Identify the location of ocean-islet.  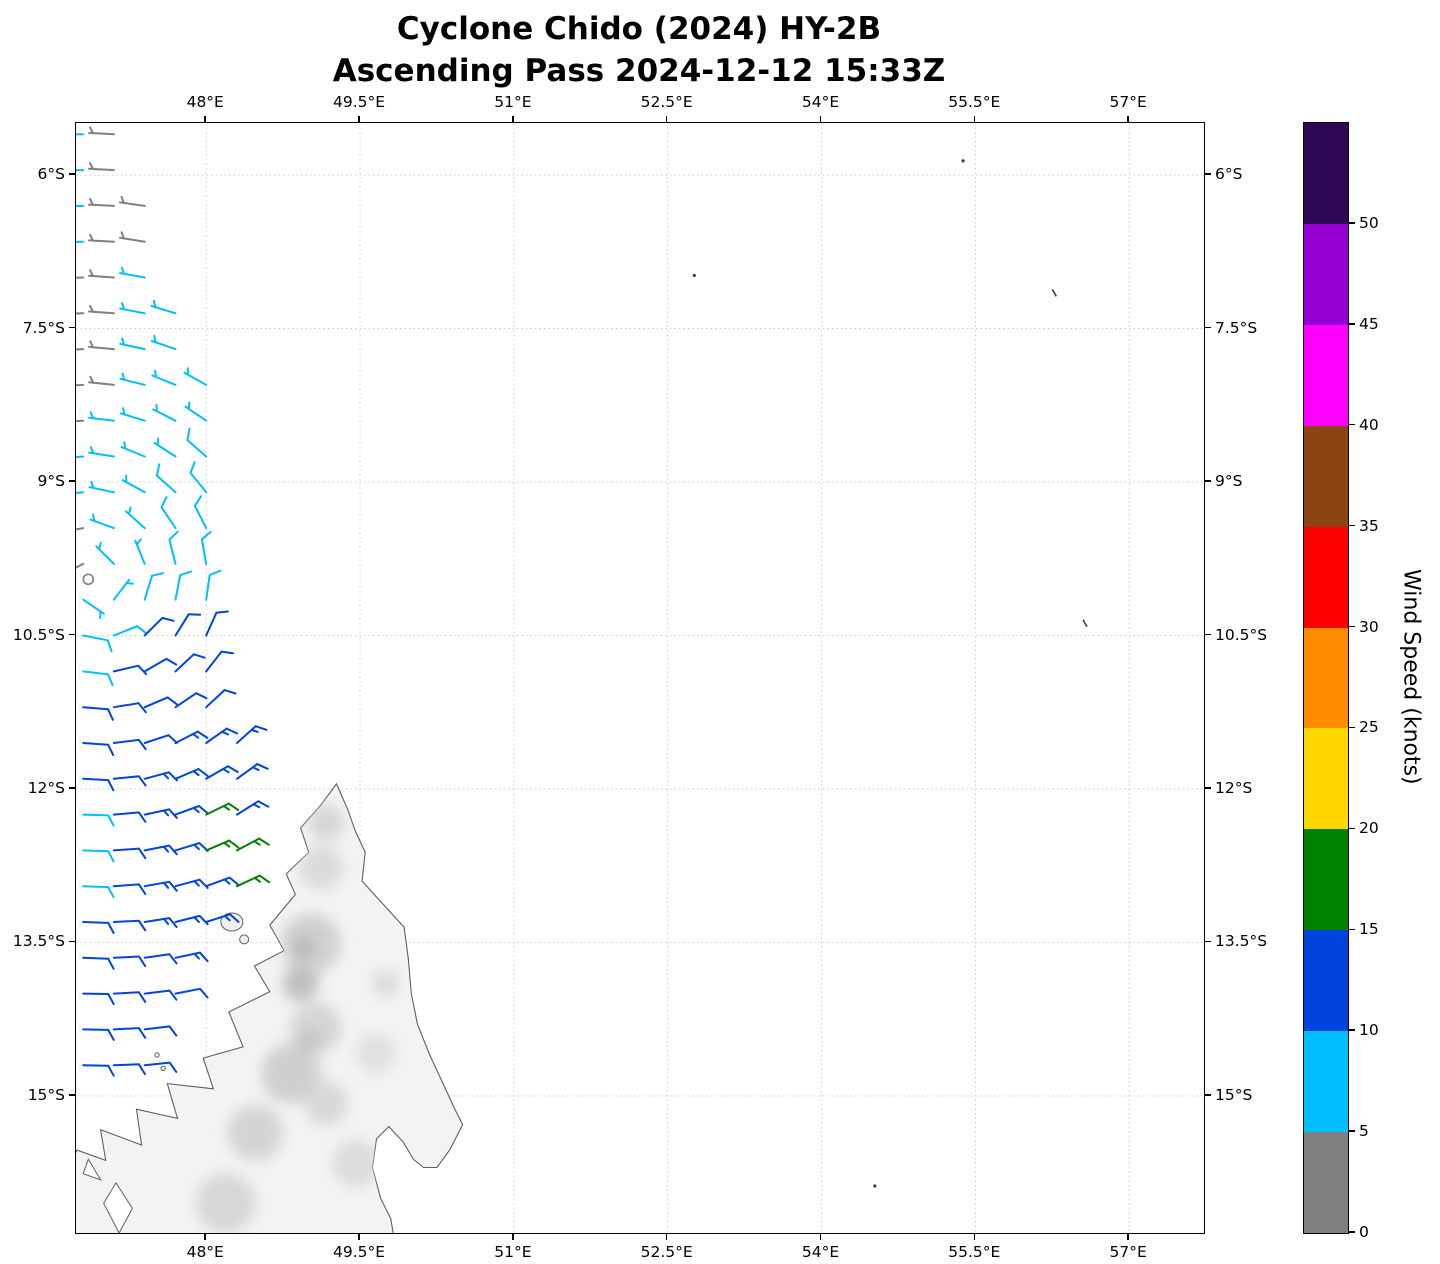
(875, 1186).